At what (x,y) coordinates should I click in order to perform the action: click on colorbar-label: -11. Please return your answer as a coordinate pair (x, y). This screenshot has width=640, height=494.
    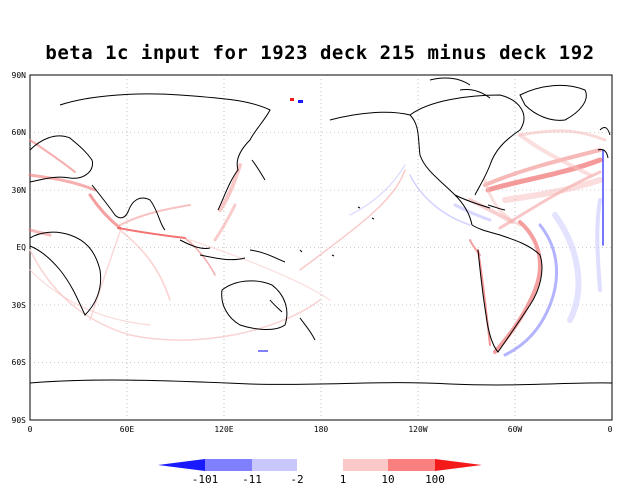
    Looking at the image, I should click on (252, 479).